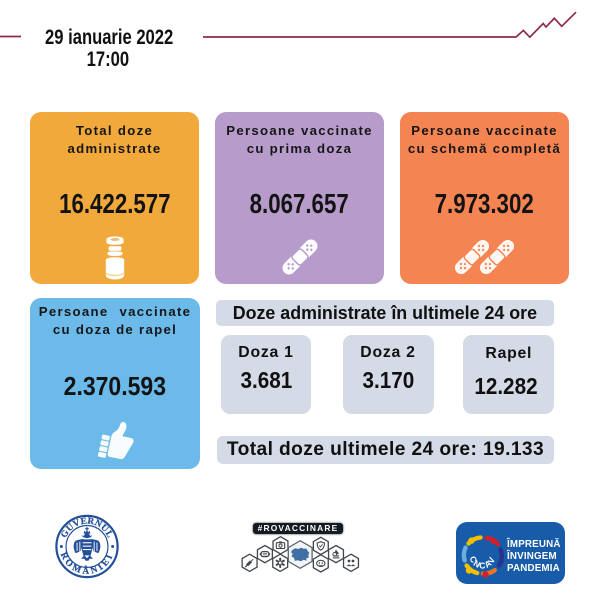 This screenshot has height=600, width=600. I want to click on cncav-badge-text: CNCAV, so click(481, 562).